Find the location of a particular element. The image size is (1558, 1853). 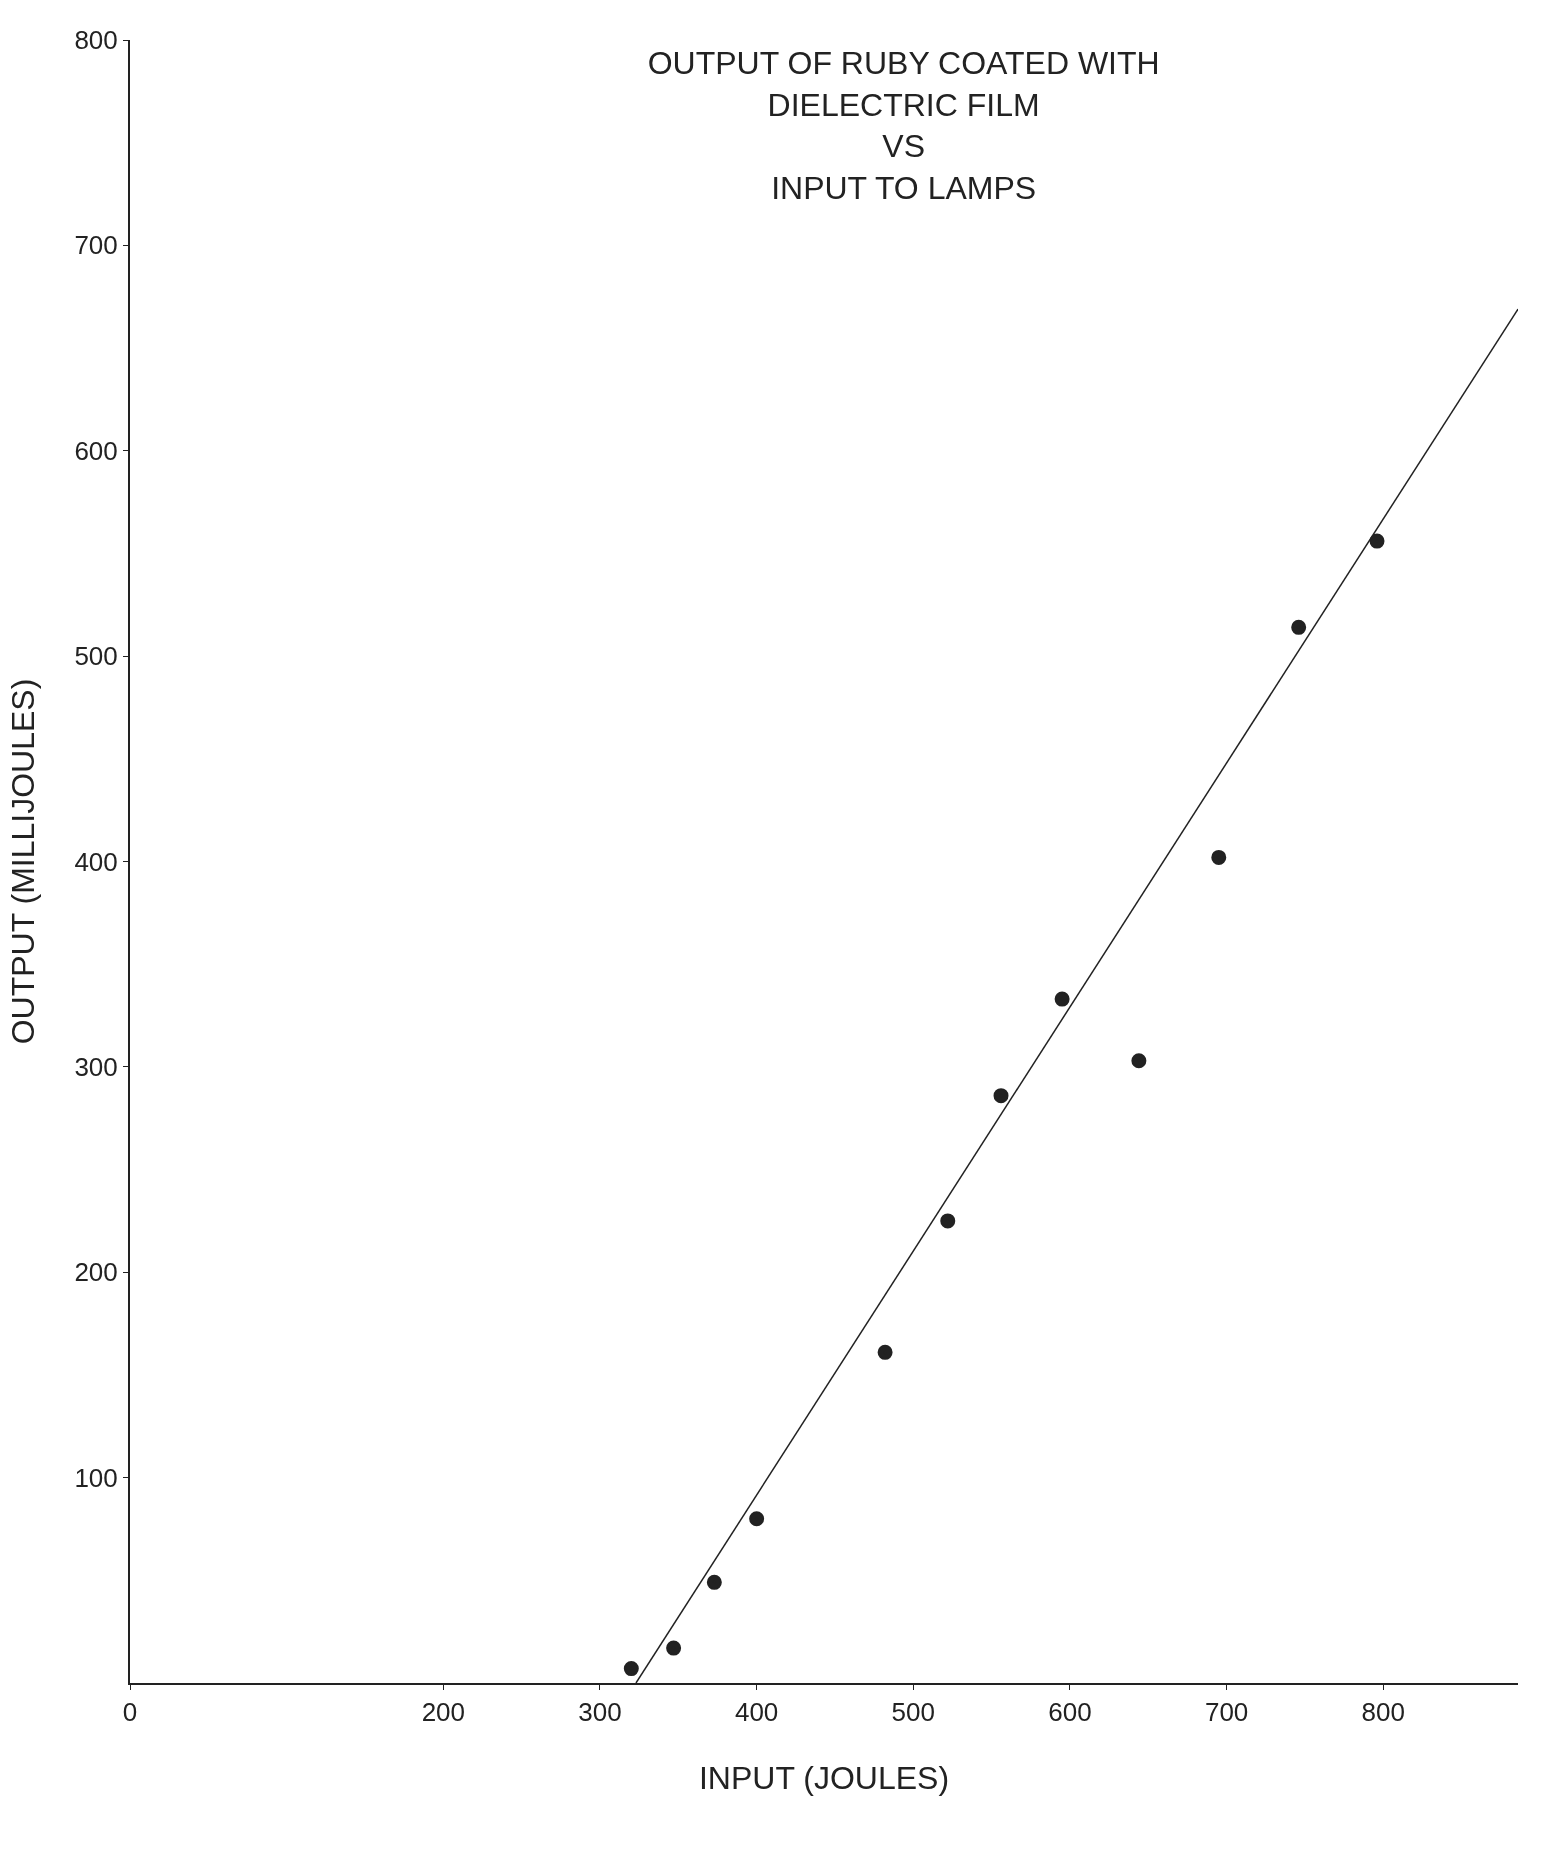

y-tick-label: 200 is located at coordinates (96, 1272).